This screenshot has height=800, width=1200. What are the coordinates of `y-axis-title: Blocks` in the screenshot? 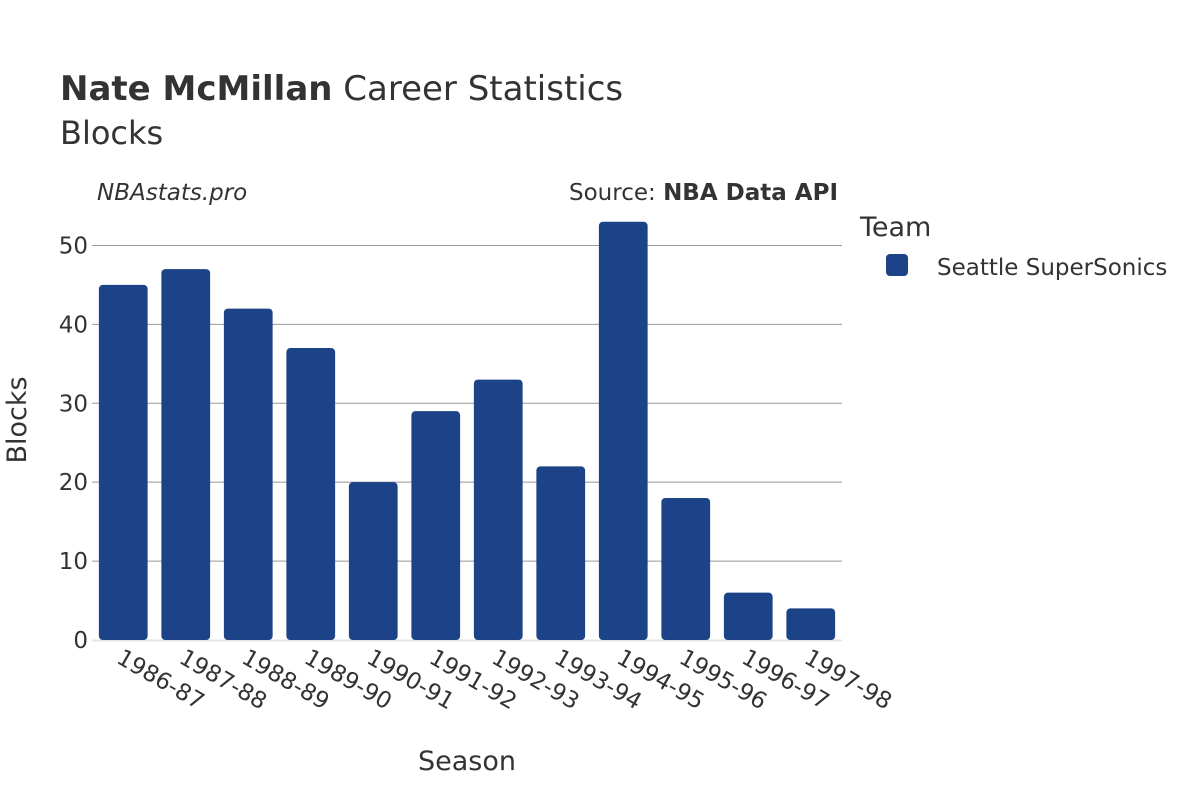 It's located at (17, 419).